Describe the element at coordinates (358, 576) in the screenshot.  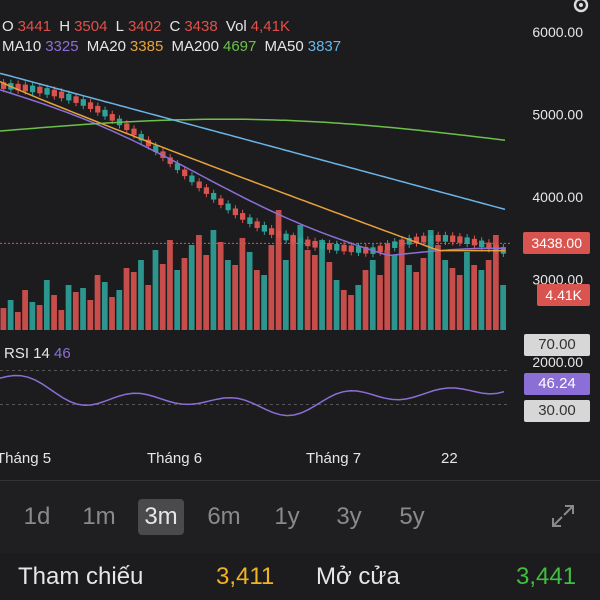
I see `open-label: Mở cửa` at that location.